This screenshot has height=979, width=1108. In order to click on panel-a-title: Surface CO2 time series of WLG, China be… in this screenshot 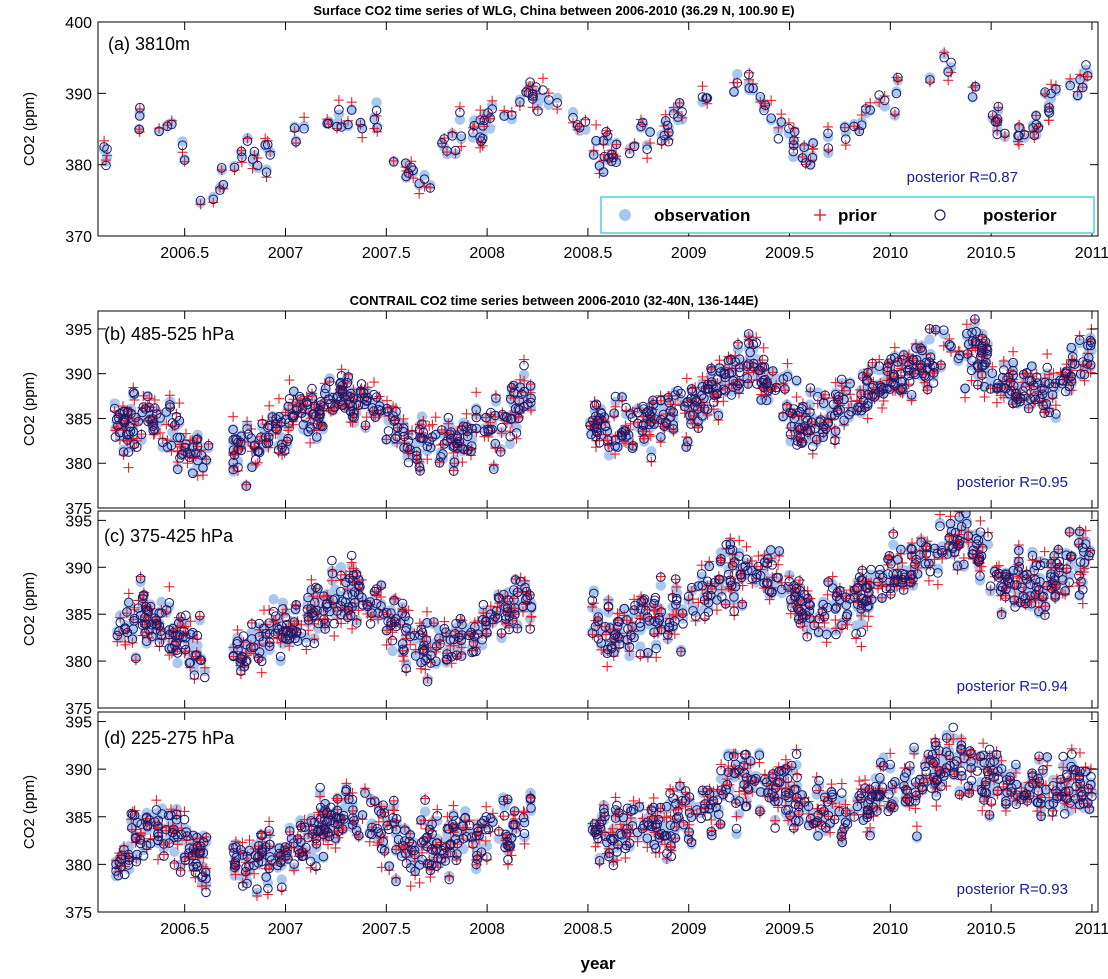, I will do `click(553, 10)`.